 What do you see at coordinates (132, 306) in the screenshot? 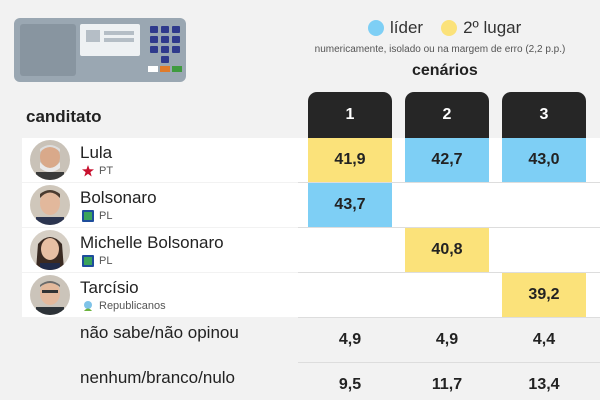
I see `party-label-tarcisio: Republicanos` at bounding box center [132, 306].